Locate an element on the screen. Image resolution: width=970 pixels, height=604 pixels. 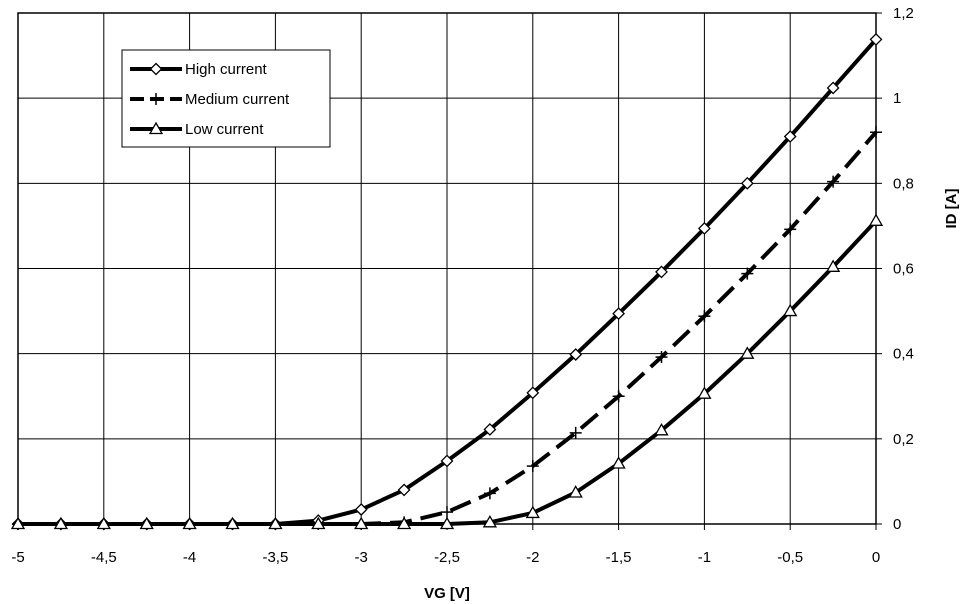
y-tick-label: 0,6 is located at coordinates (903, 269).